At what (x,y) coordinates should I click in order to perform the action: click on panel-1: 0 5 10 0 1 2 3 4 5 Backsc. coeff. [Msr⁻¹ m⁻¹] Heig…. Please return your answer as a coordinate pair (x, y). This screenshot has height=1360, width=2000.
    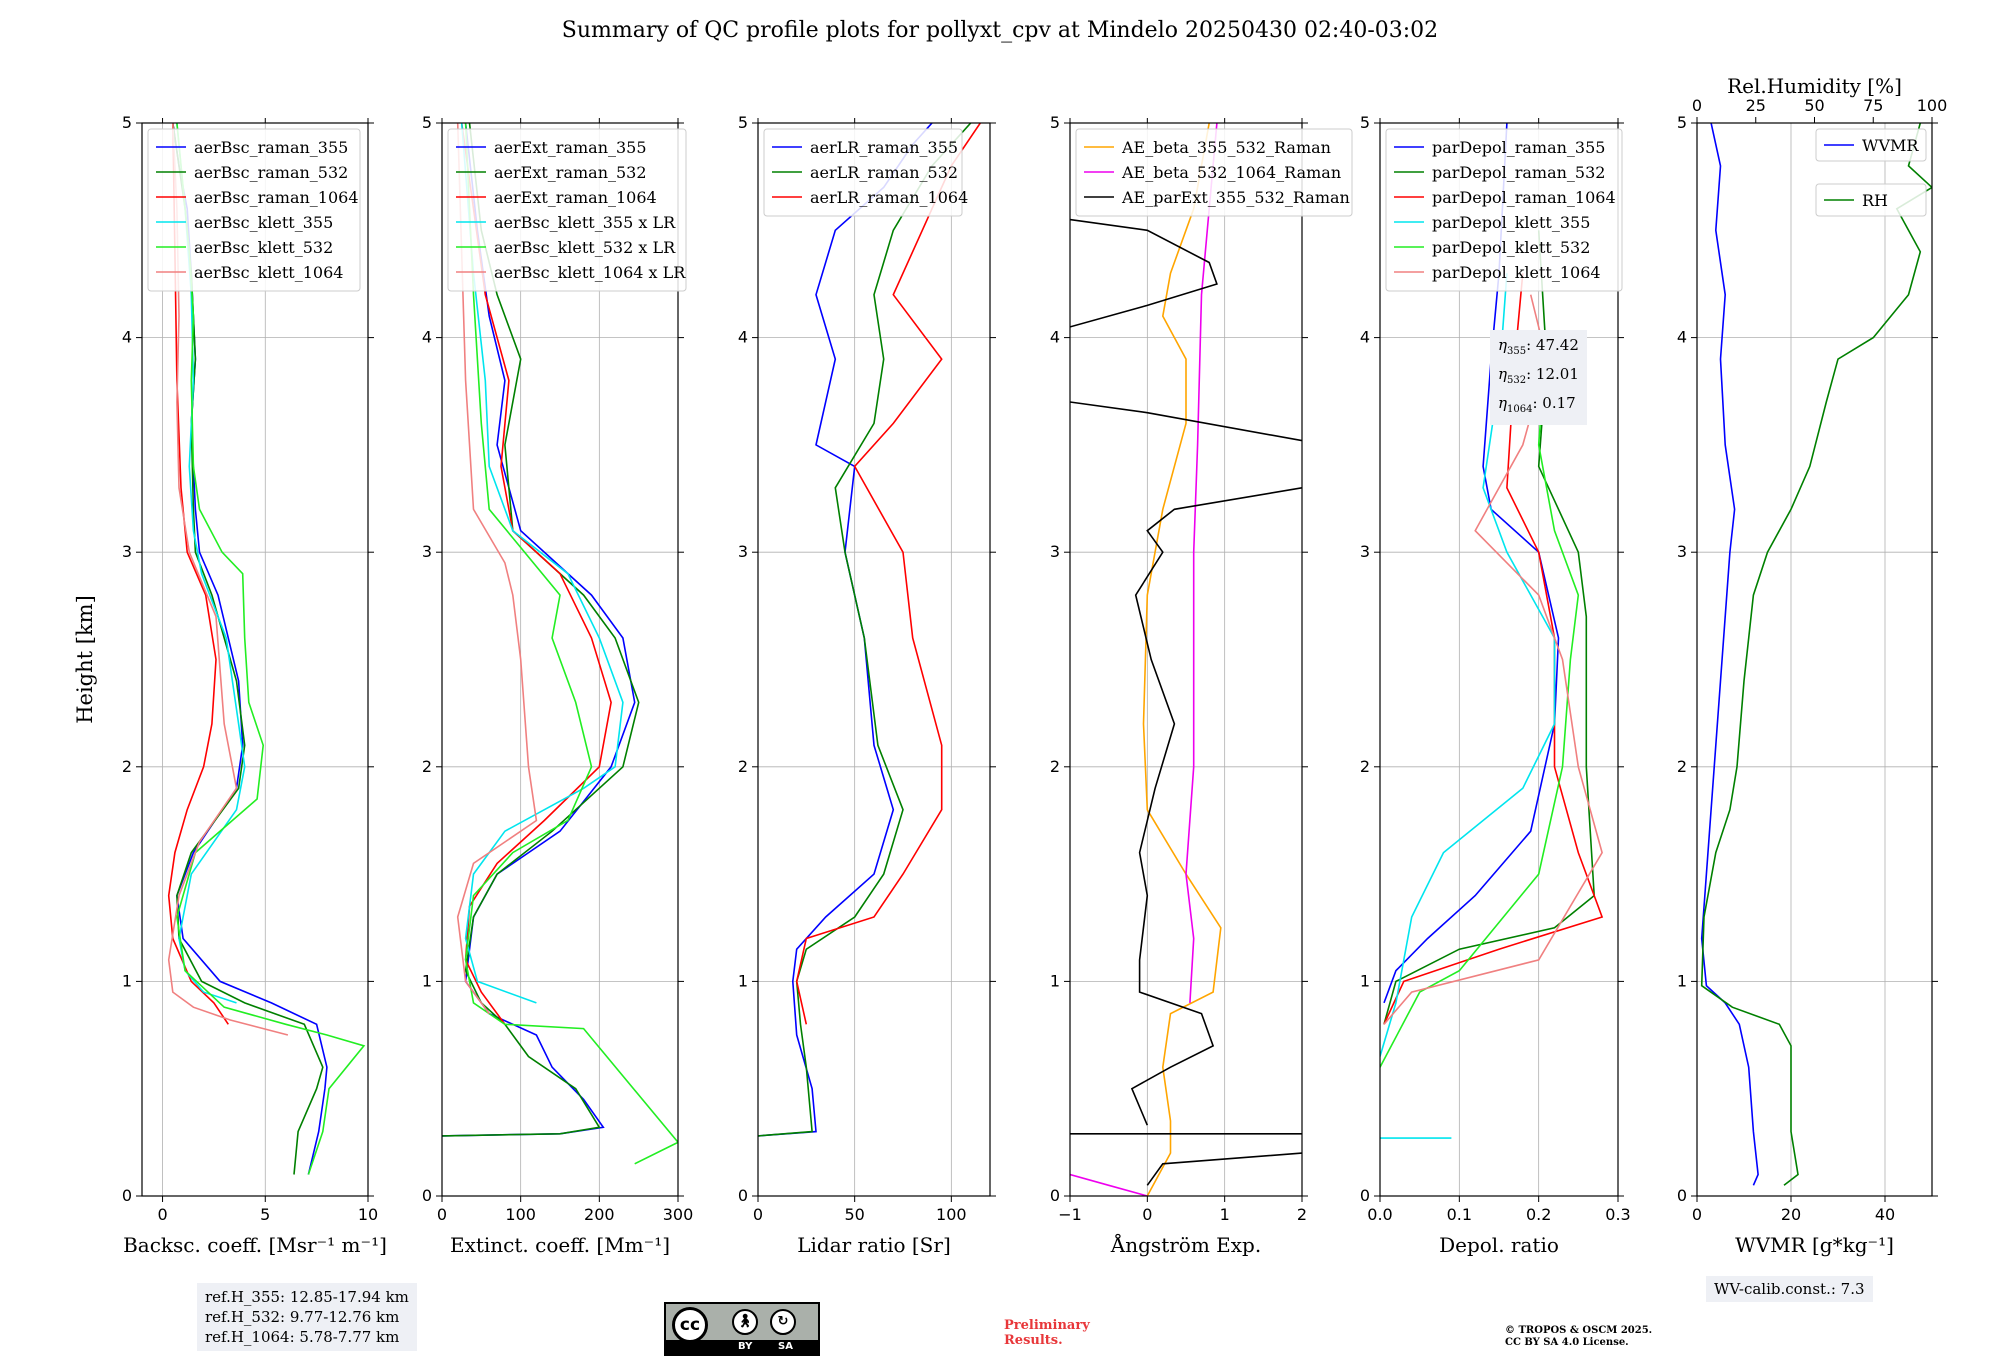
    Looking at the image, I should click on (230, 685).